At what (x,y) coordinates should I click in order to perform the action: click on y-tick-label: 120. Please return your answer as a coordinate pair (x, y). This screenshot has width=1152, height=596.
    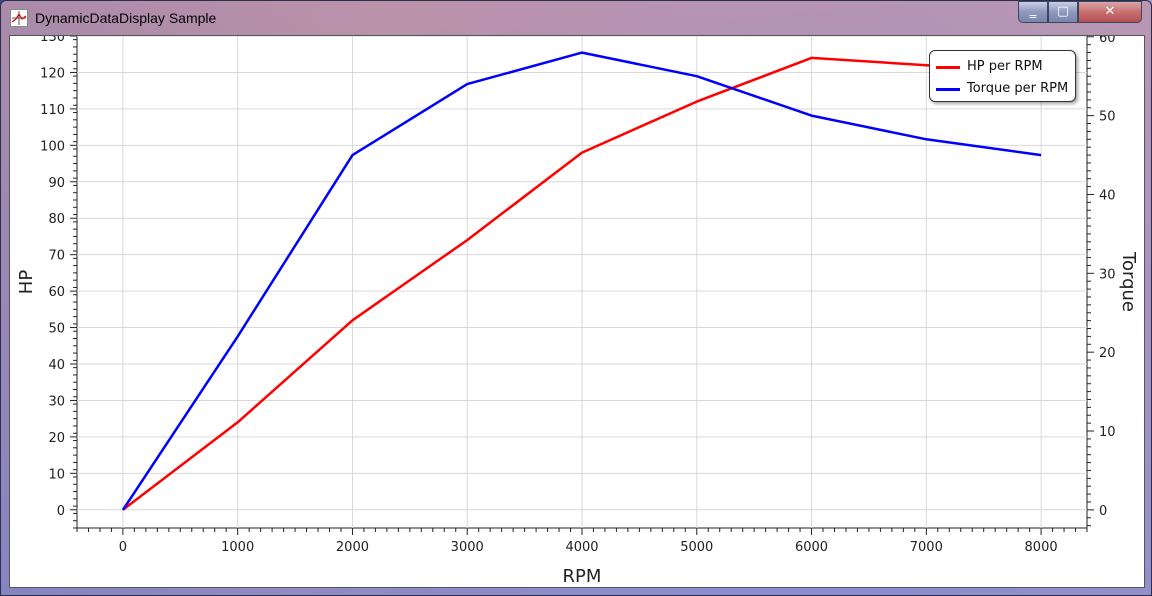
    Looking at the image, I should click on (52, 73).